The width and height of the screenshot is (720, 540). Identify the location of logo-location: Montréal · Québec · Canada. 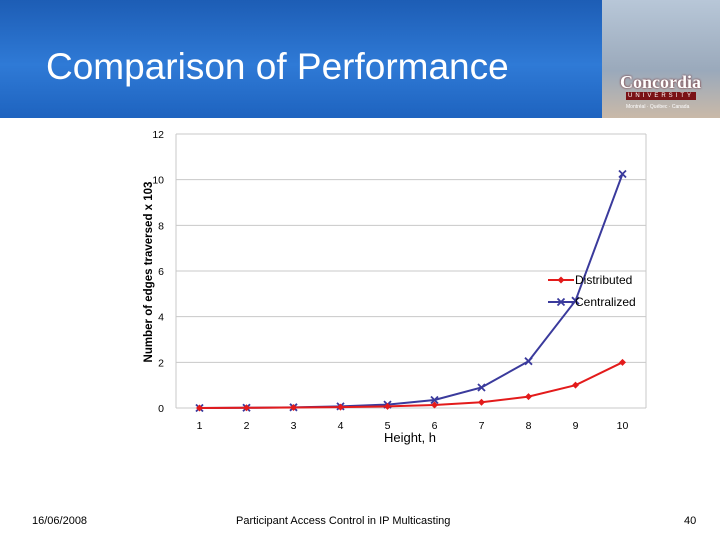
(658, 107).